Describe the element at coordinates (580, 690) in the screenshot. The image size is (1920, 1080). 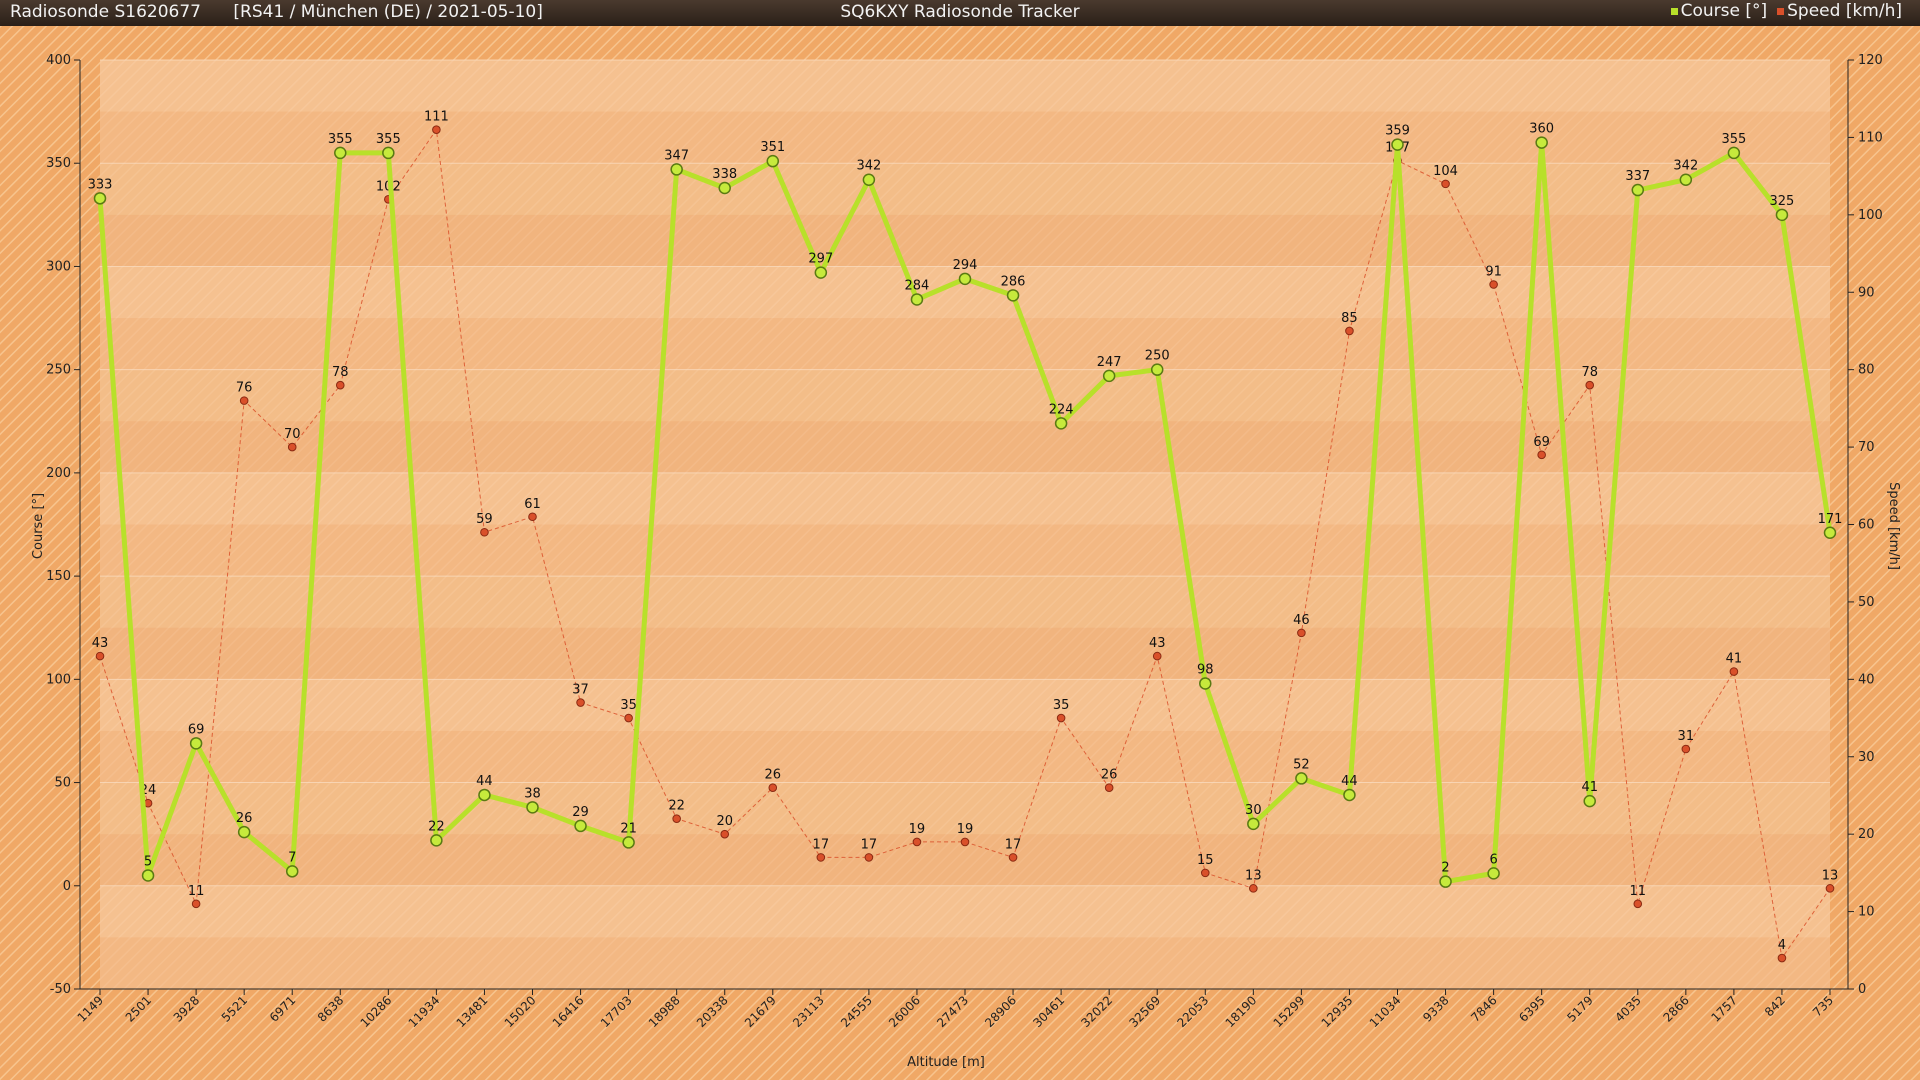
I see `speed-data-label: 37` at that location.